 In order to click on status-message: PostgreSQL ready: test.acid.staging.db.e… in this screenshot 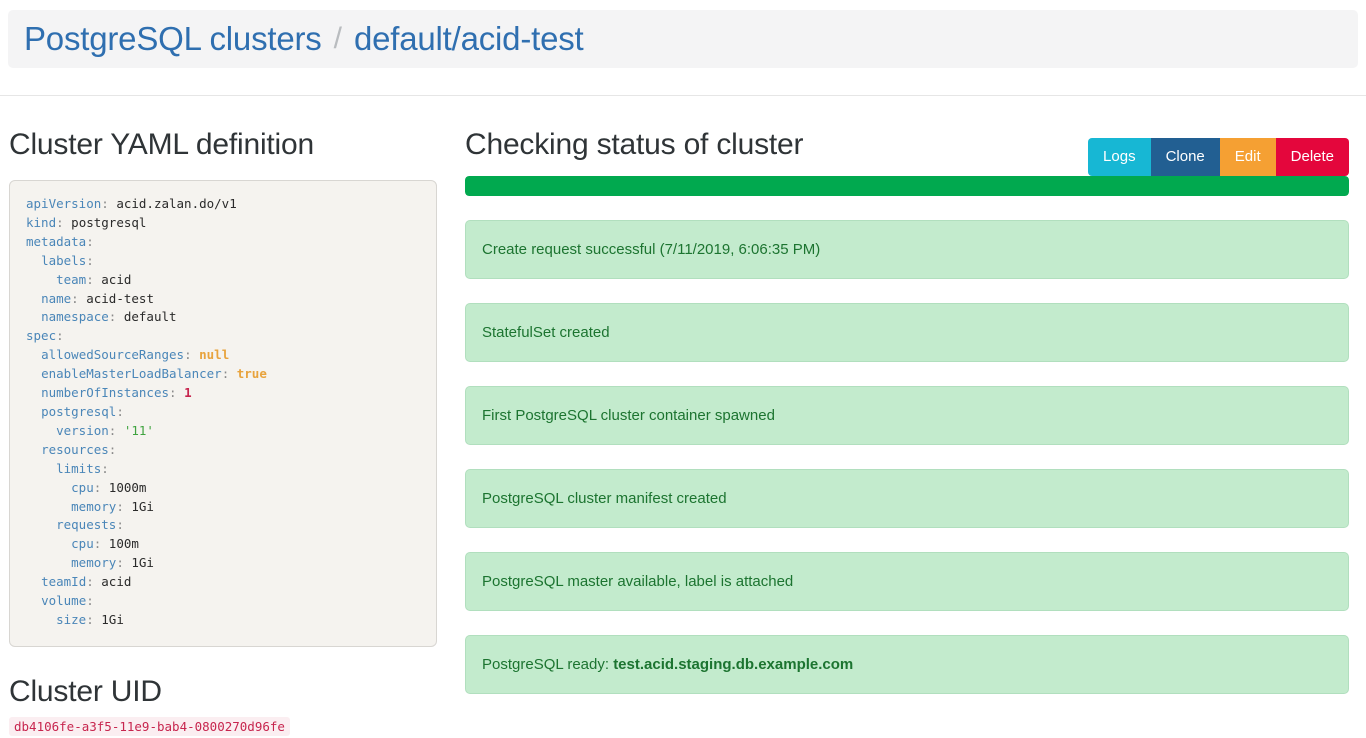, I will do `click(907, 664)`.